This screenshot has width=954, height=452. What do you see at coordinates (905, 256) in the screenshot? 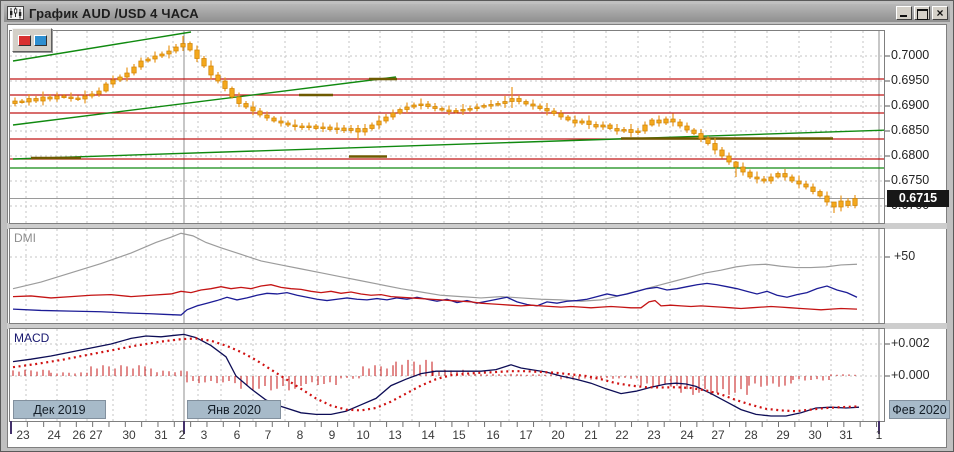
I see `dmi-scale-label: +50` at bounding box center [905, 256].